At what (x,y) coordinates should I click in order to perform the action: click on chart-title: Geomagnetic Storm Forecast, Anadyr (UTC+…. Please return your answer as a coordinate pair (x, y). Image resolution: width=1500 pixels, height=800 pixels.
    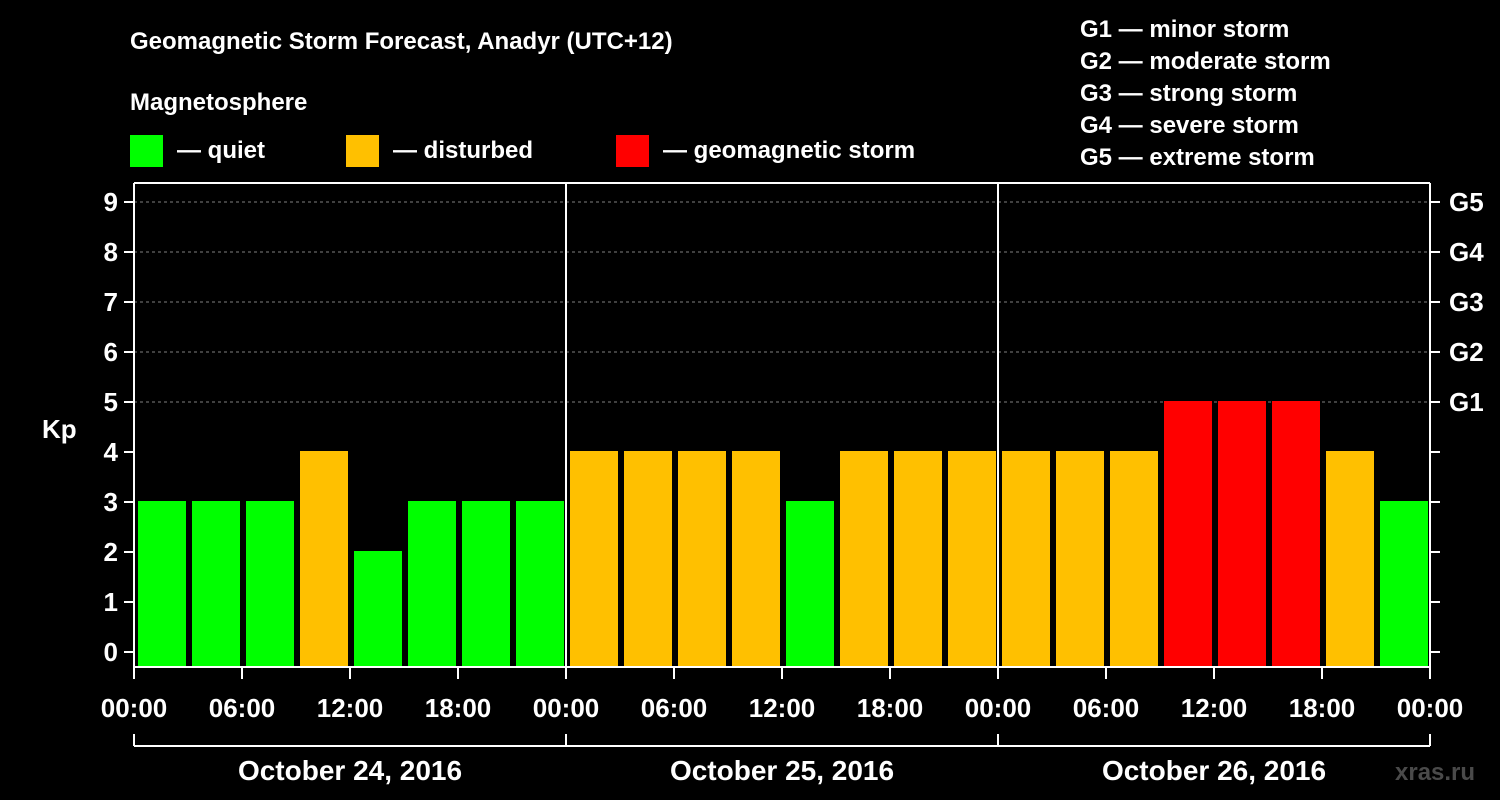
    Looking at the image, I should click on (401, 41).